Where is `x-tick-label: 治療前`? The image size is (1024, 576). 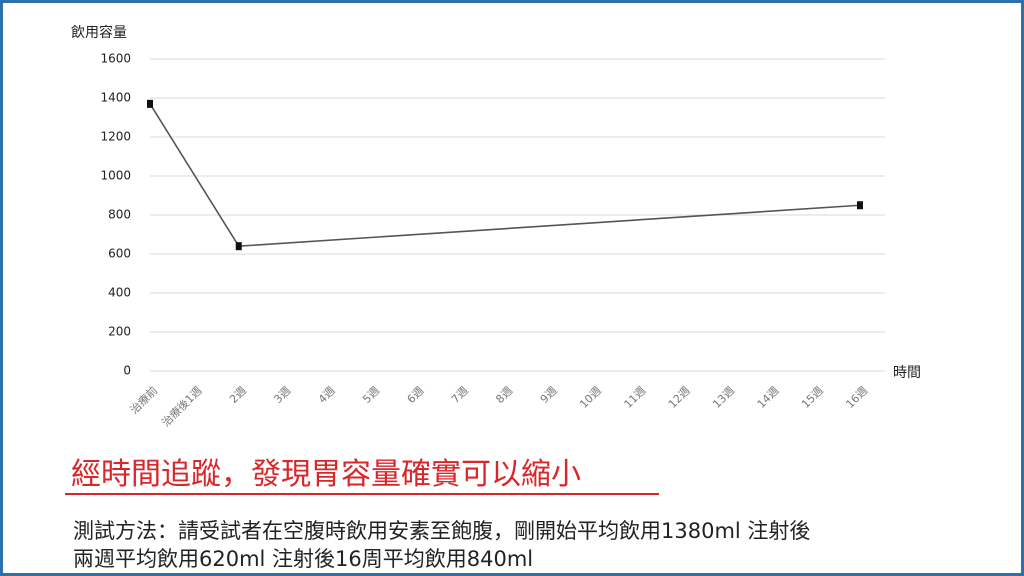 x-tick-label: 治療前 is located at coordinates (143, 399).